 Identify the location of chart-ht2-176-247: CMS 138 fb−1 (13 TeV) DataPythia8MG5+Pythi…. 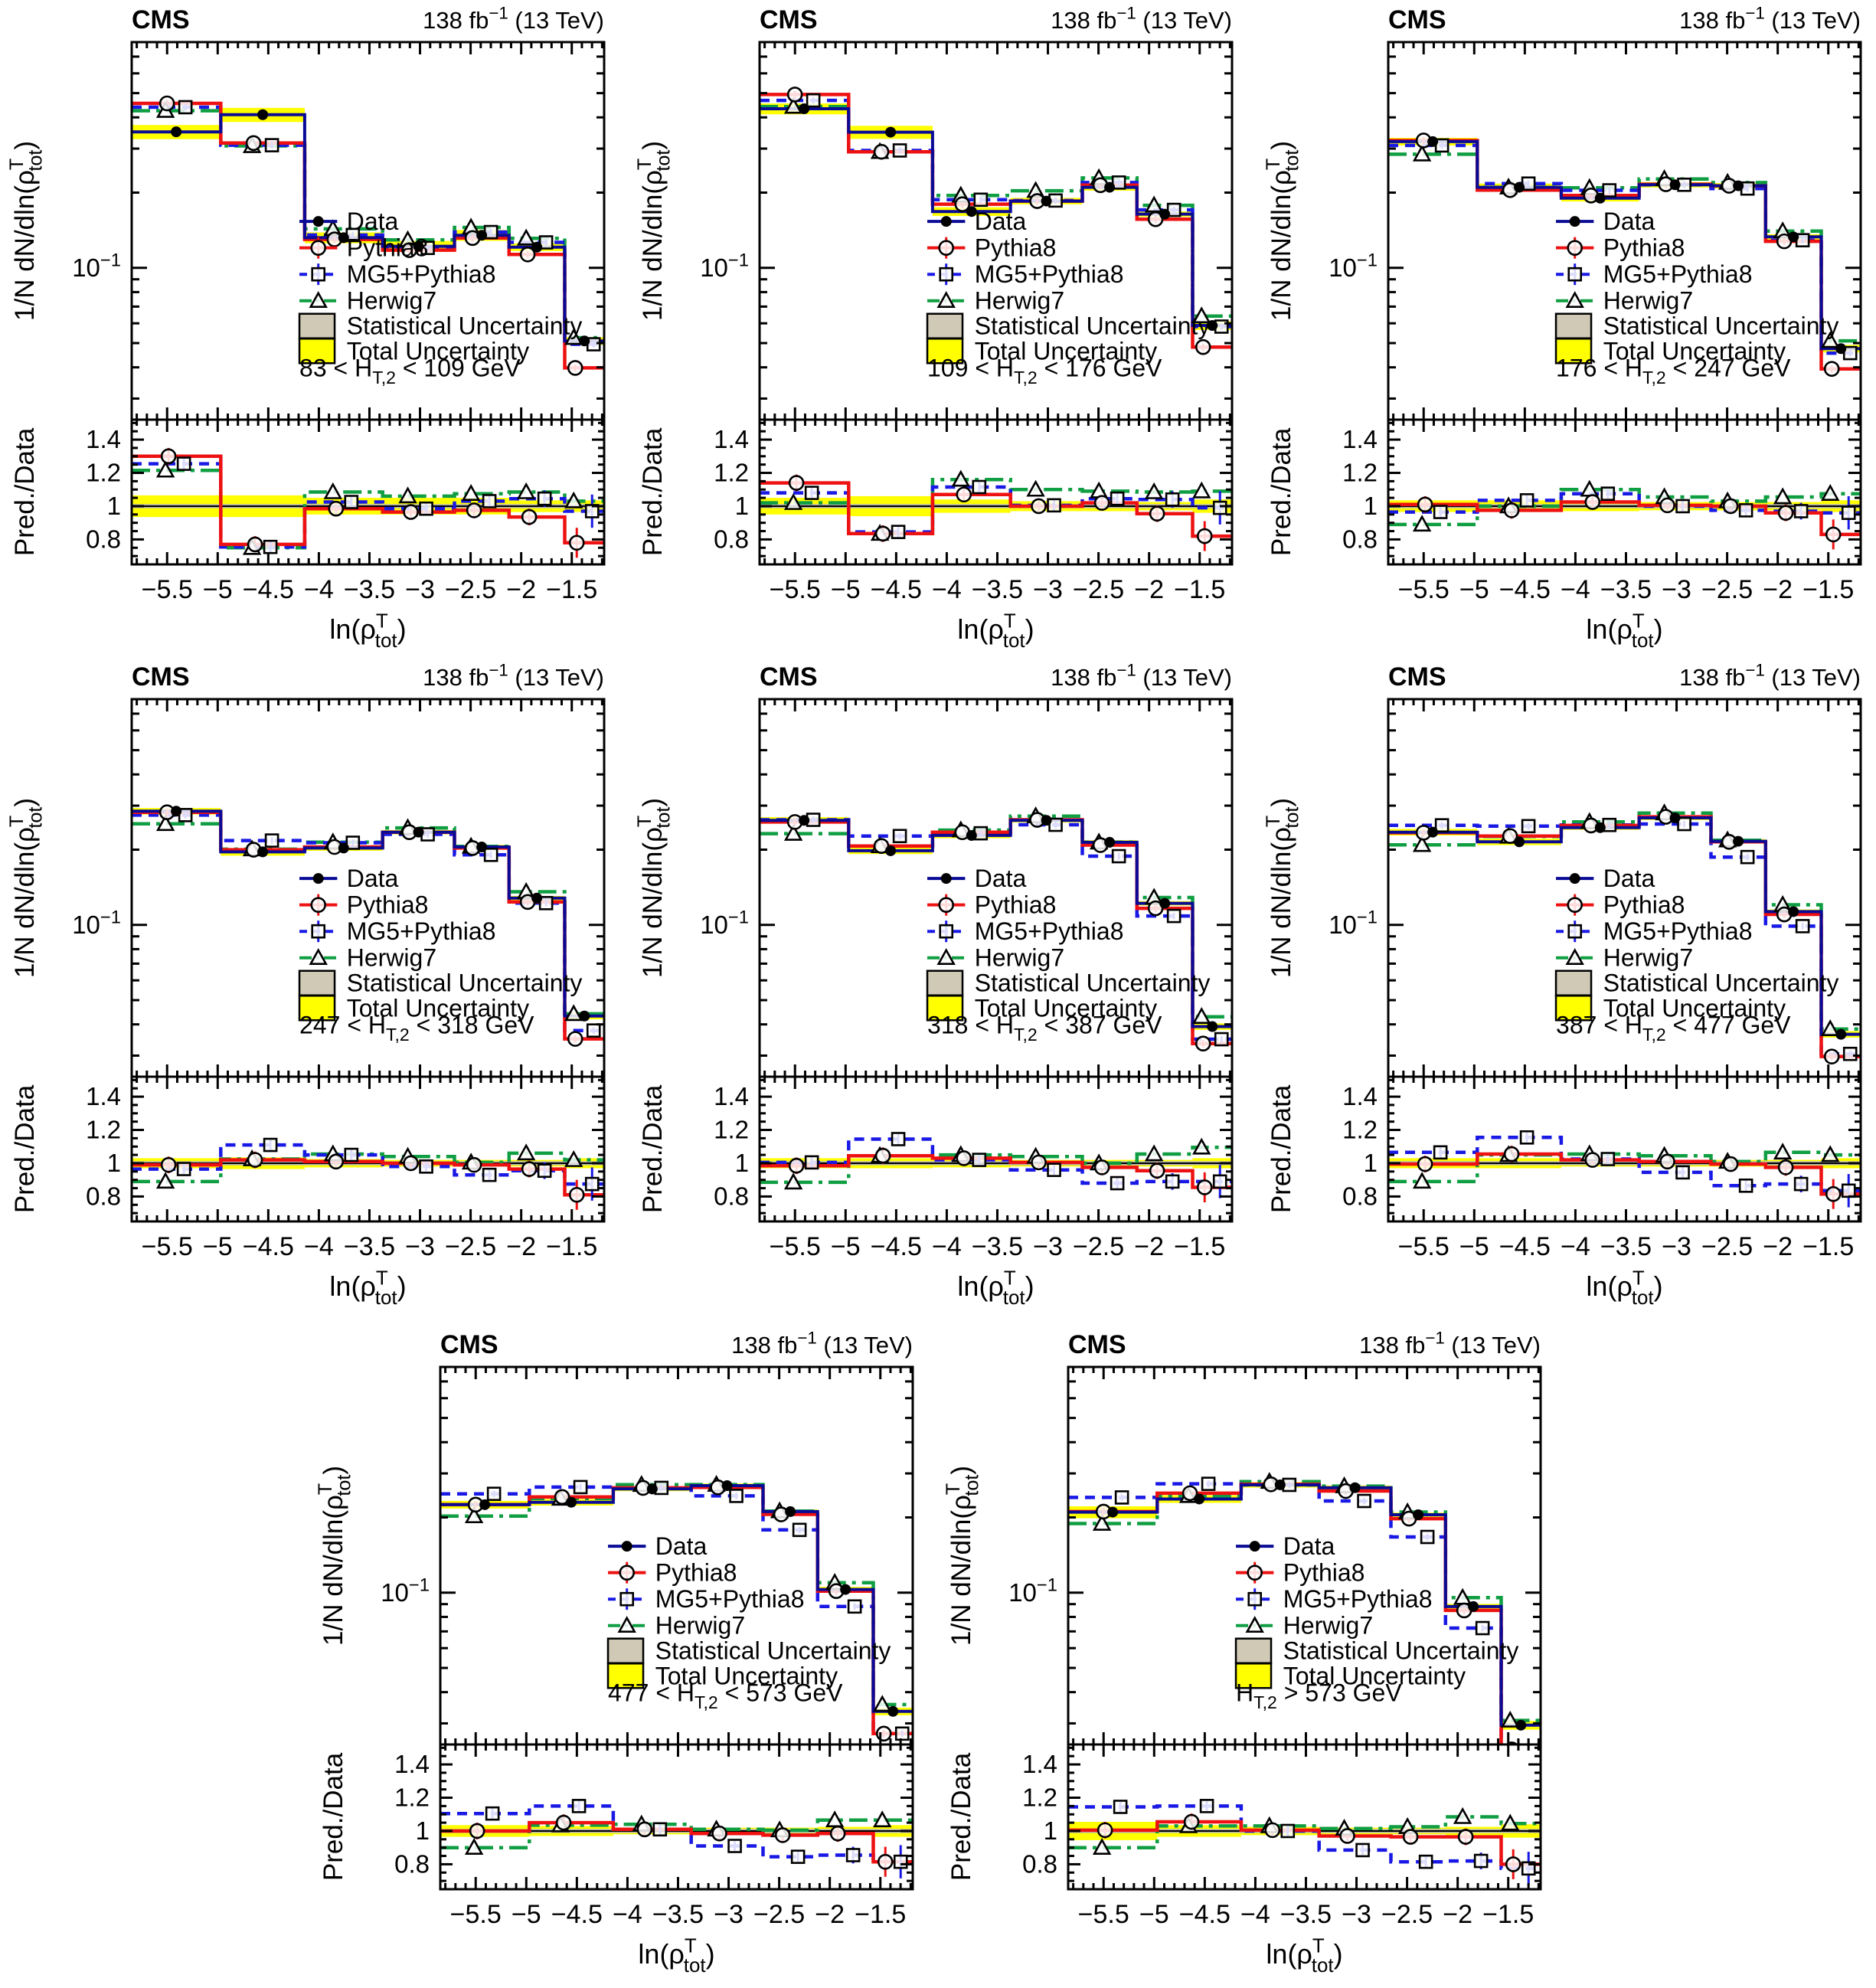
(1563, 328).